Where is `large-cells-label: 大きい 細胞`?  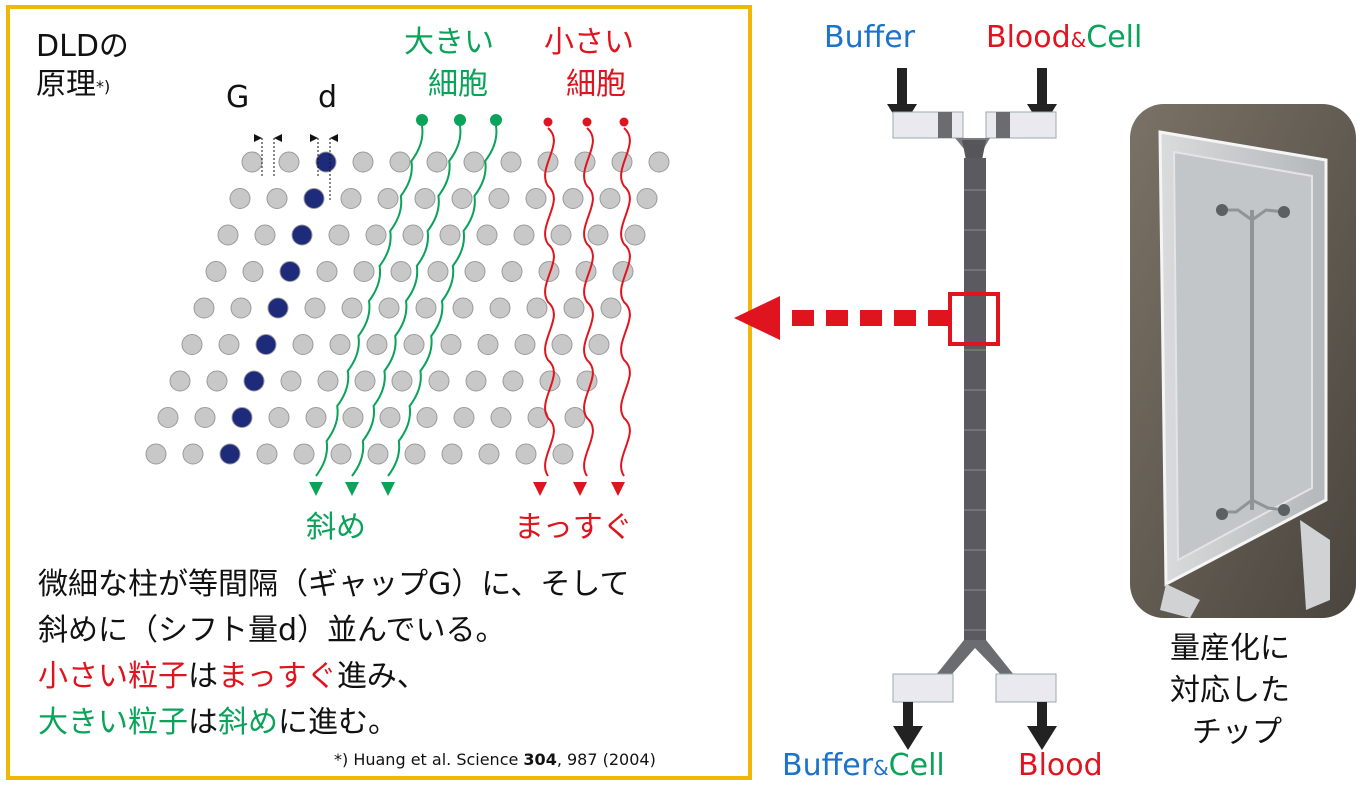
large-cells-label: 大きい 細胞 is located at coordinates (449, 63).